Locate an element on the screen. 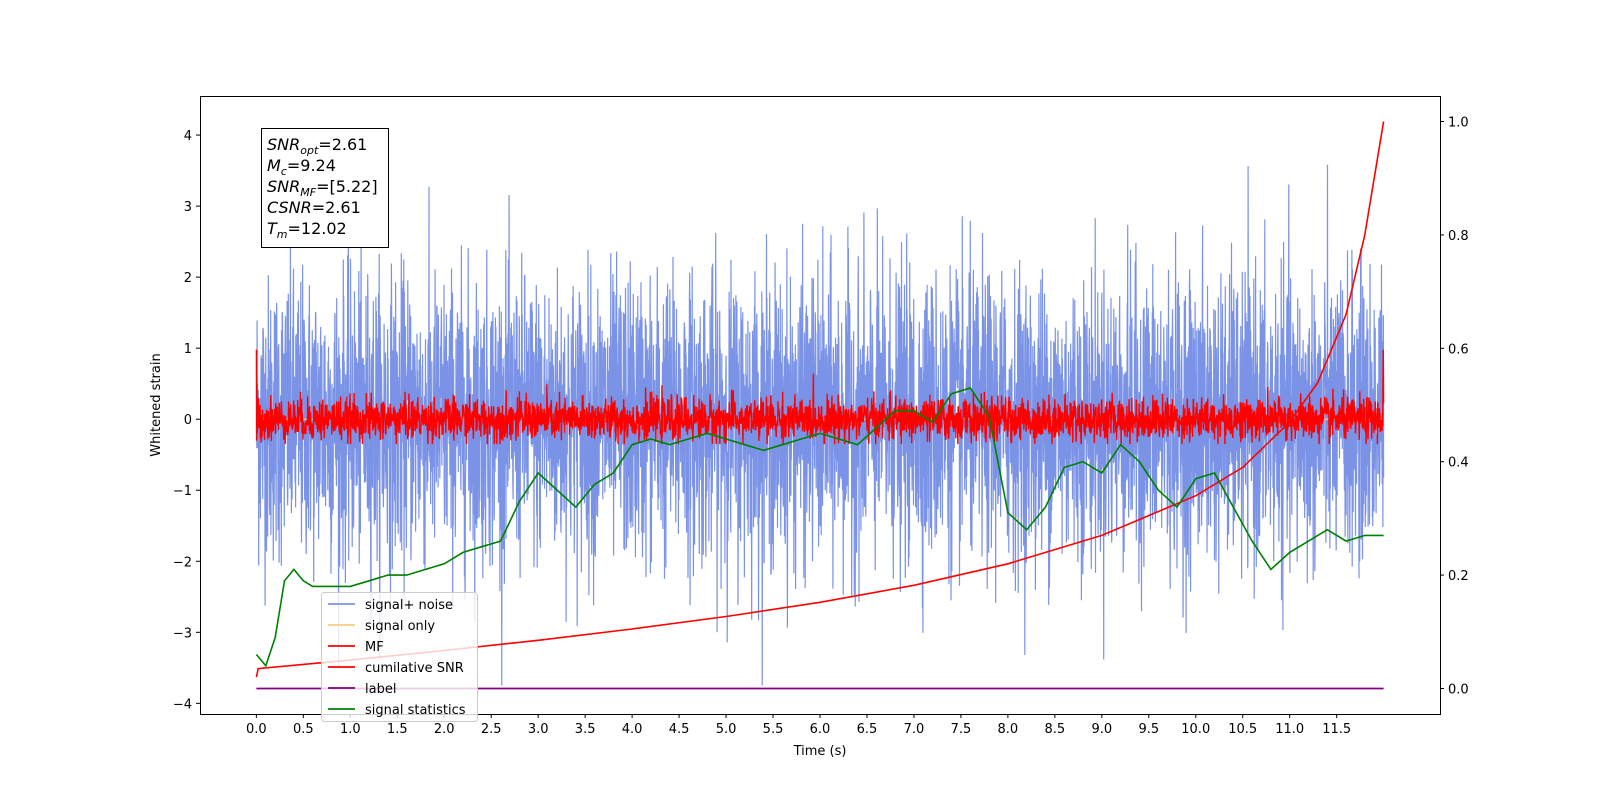 This screenshot has height=800, width=1600. x-tick-label: 2.0 is located at coordinates (444, 729).